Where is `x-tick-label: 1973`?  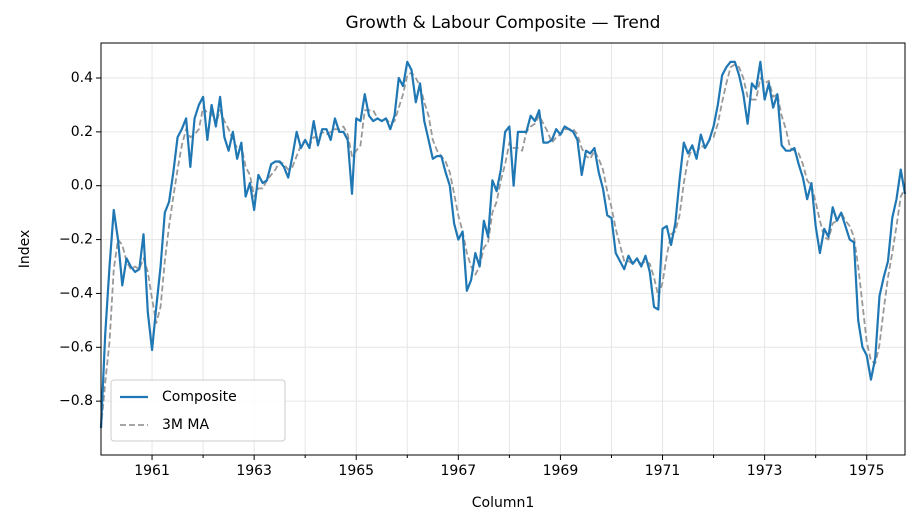
x-tick-label: 1973 is located at coordinates (765, 471).